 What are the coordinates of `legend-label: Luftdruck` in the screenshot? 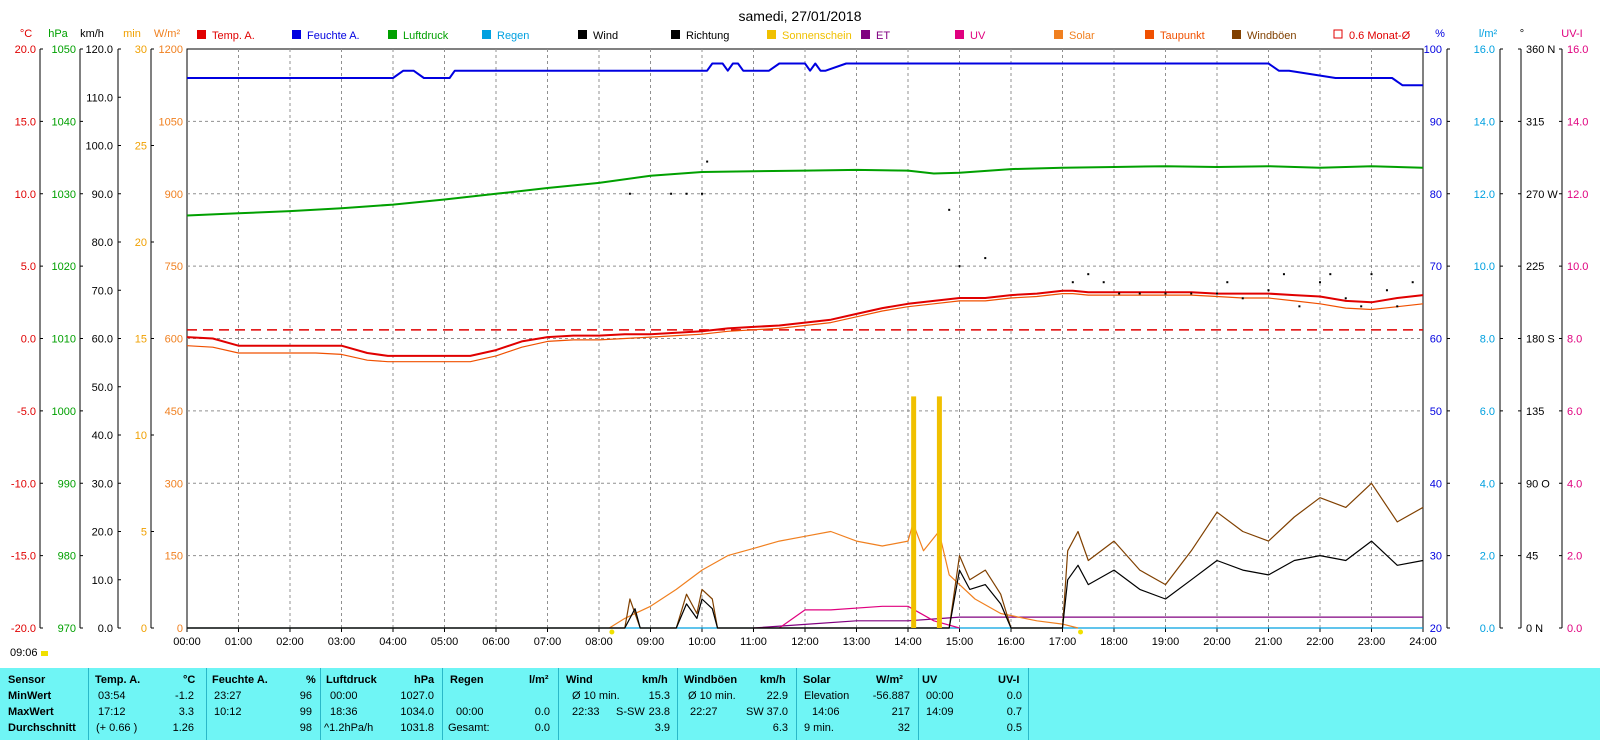 It's located at (426, 36).